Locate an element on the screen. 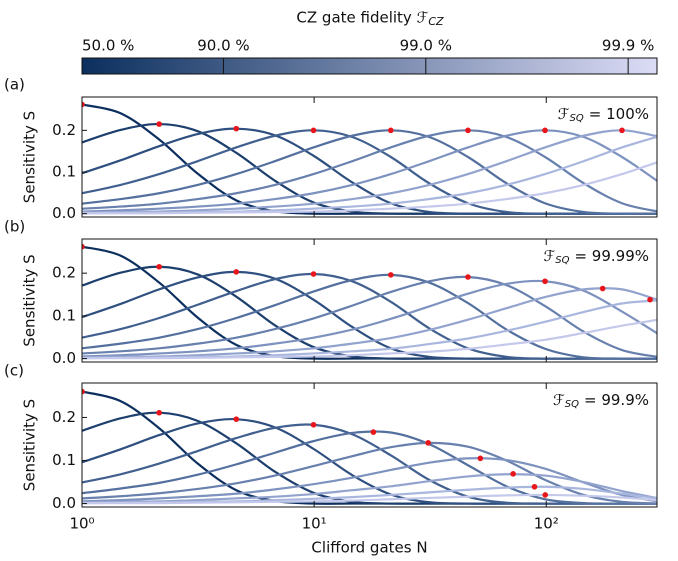  annotation: ℱSQ = 99.9% is located at coordinates (601, 401).